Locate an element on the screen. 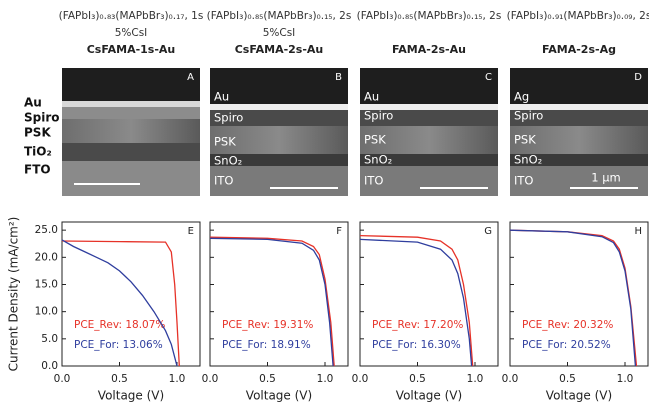 The image size is (649, 402). sample-name: CsFAMA-1s-Au is located at coordinates (131, 49).